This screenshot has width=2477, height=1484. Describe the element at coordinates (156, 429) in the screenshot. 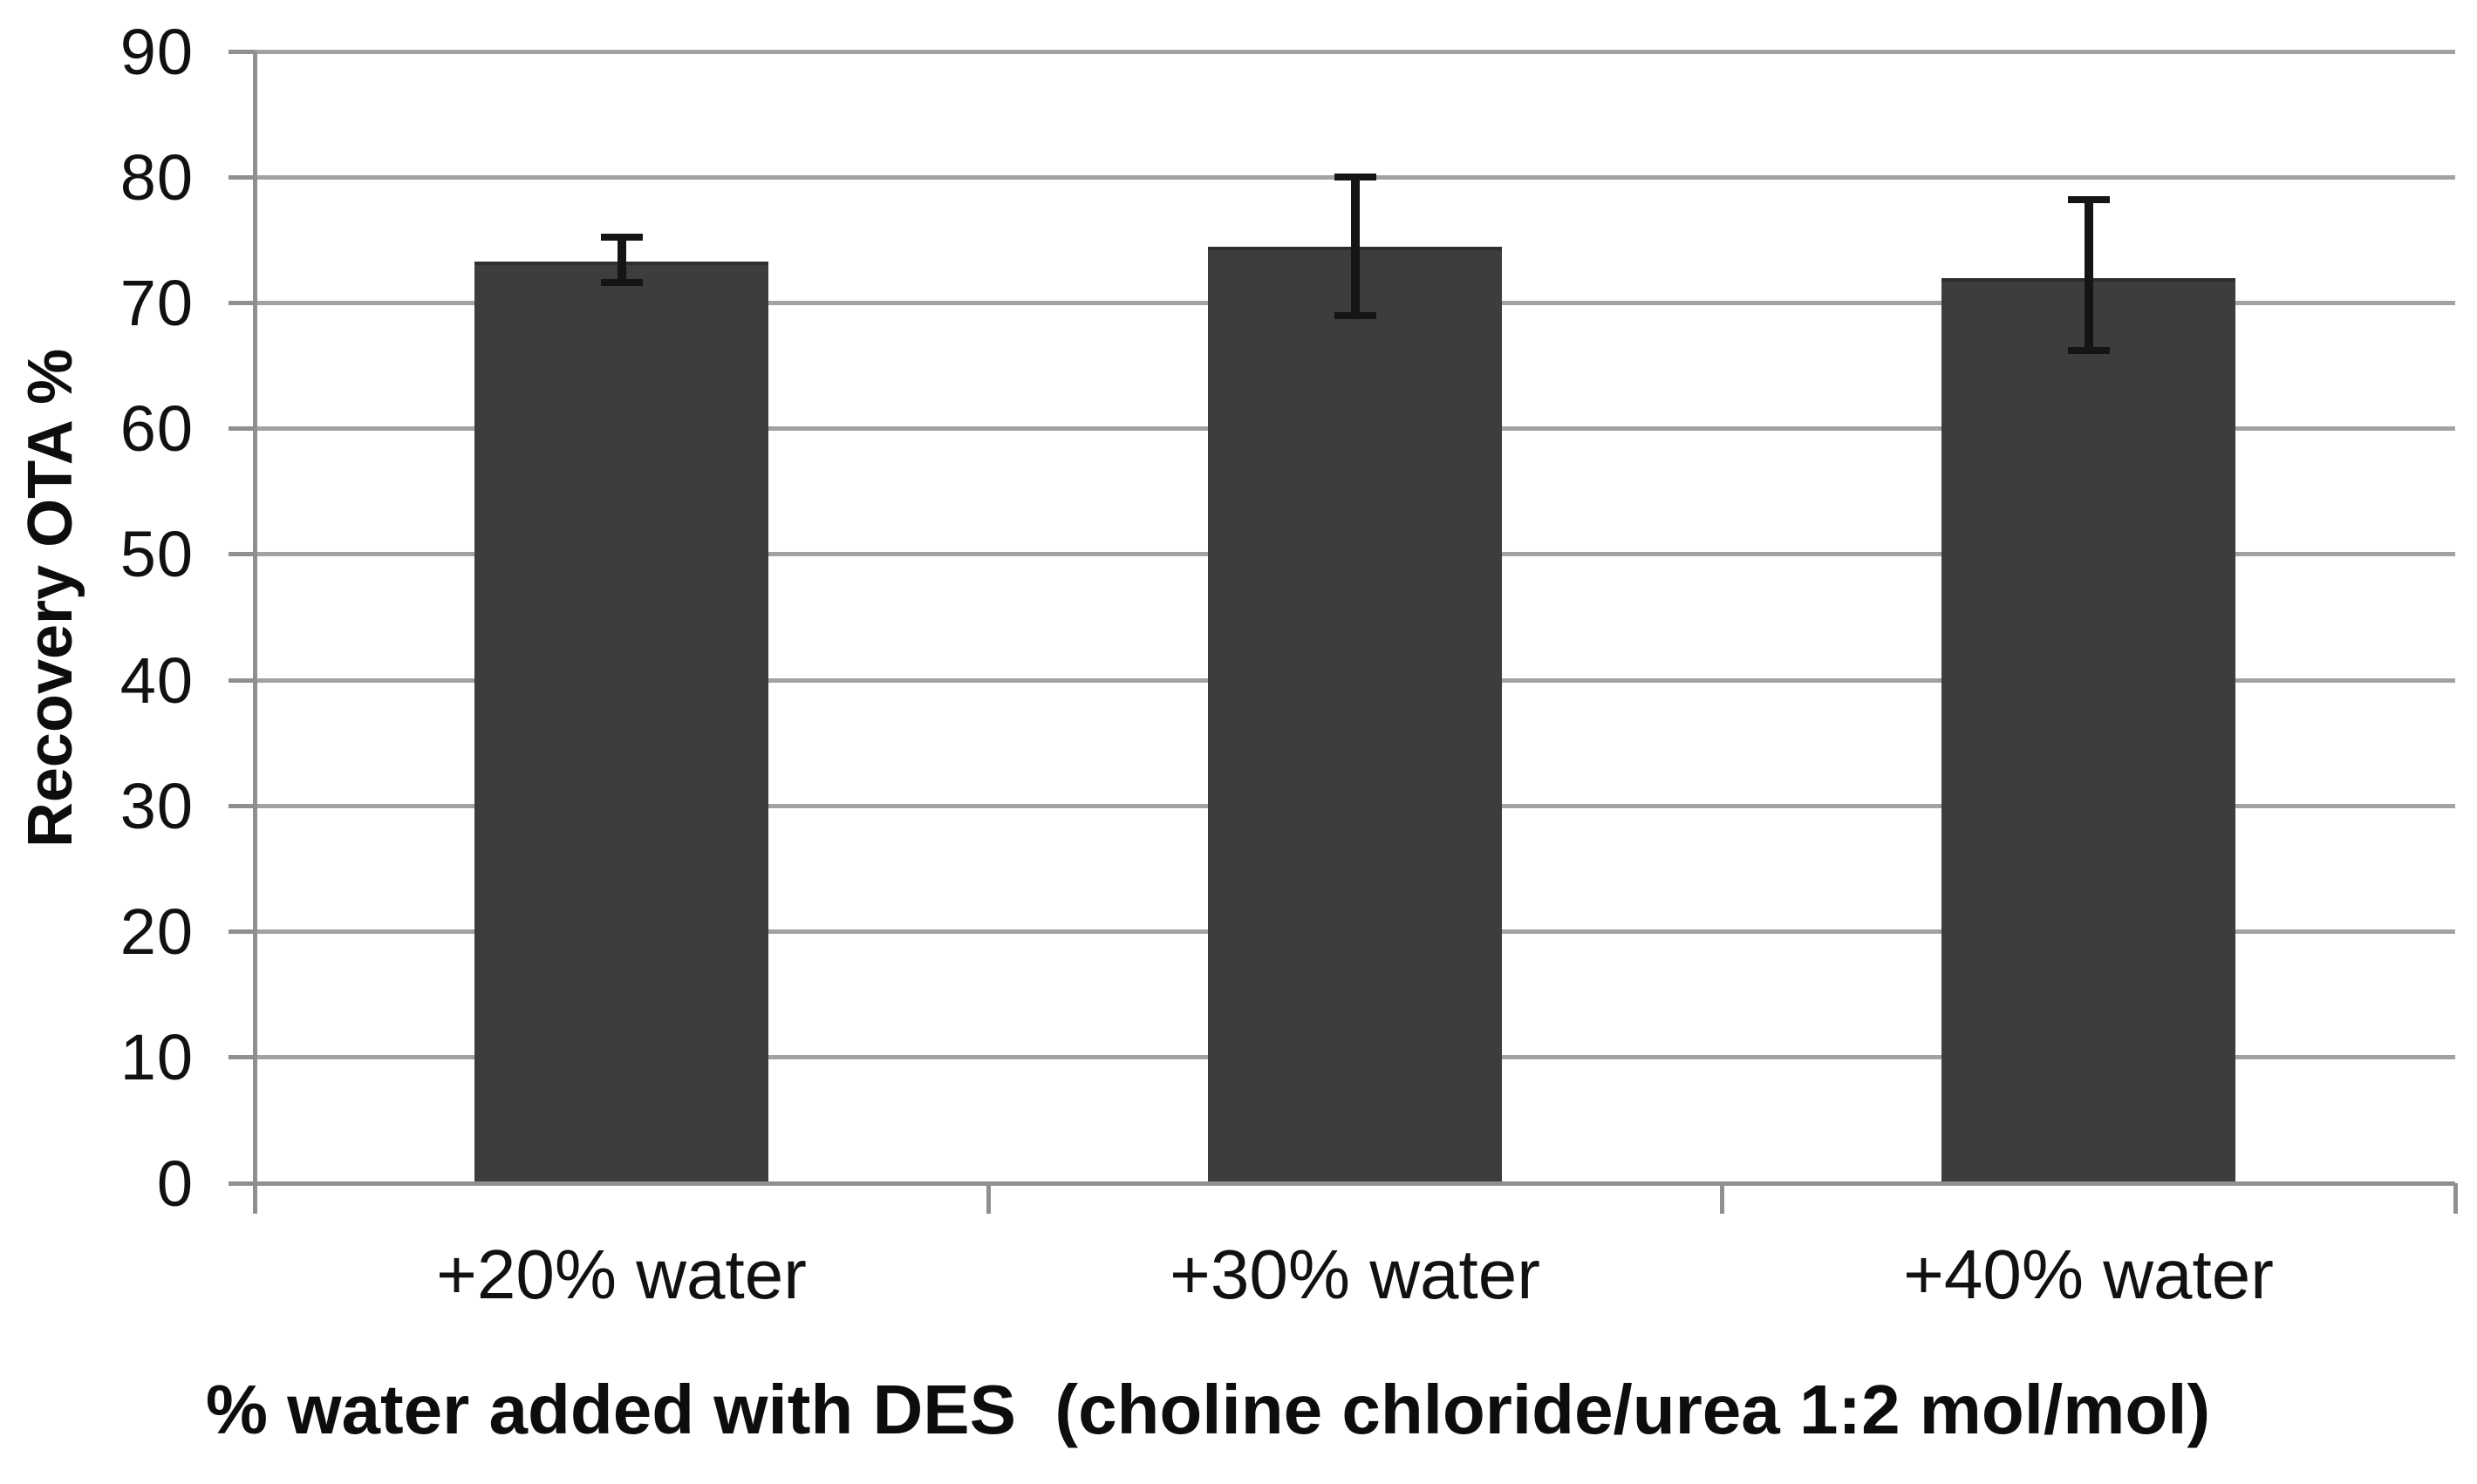

I see `y-tick-label: 60` at that location.